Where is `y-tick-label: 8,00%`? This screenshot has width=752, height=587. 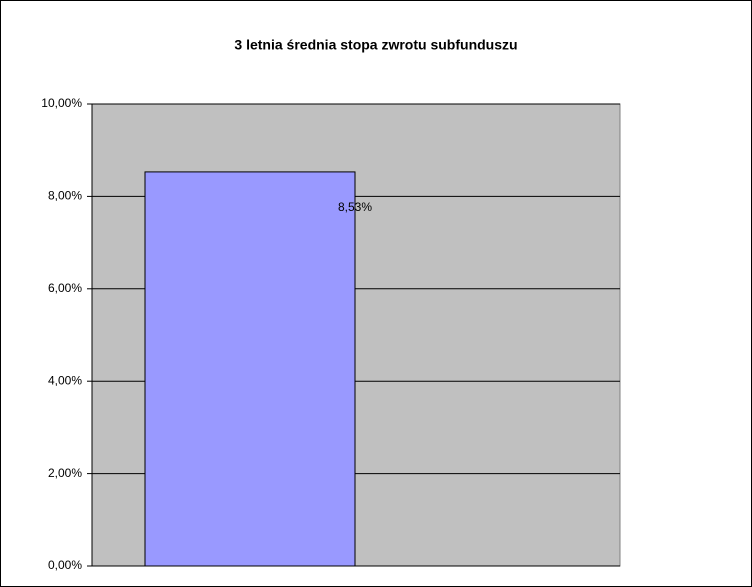
y-tick-label: 8,00% is located at coordinates (65, 196).